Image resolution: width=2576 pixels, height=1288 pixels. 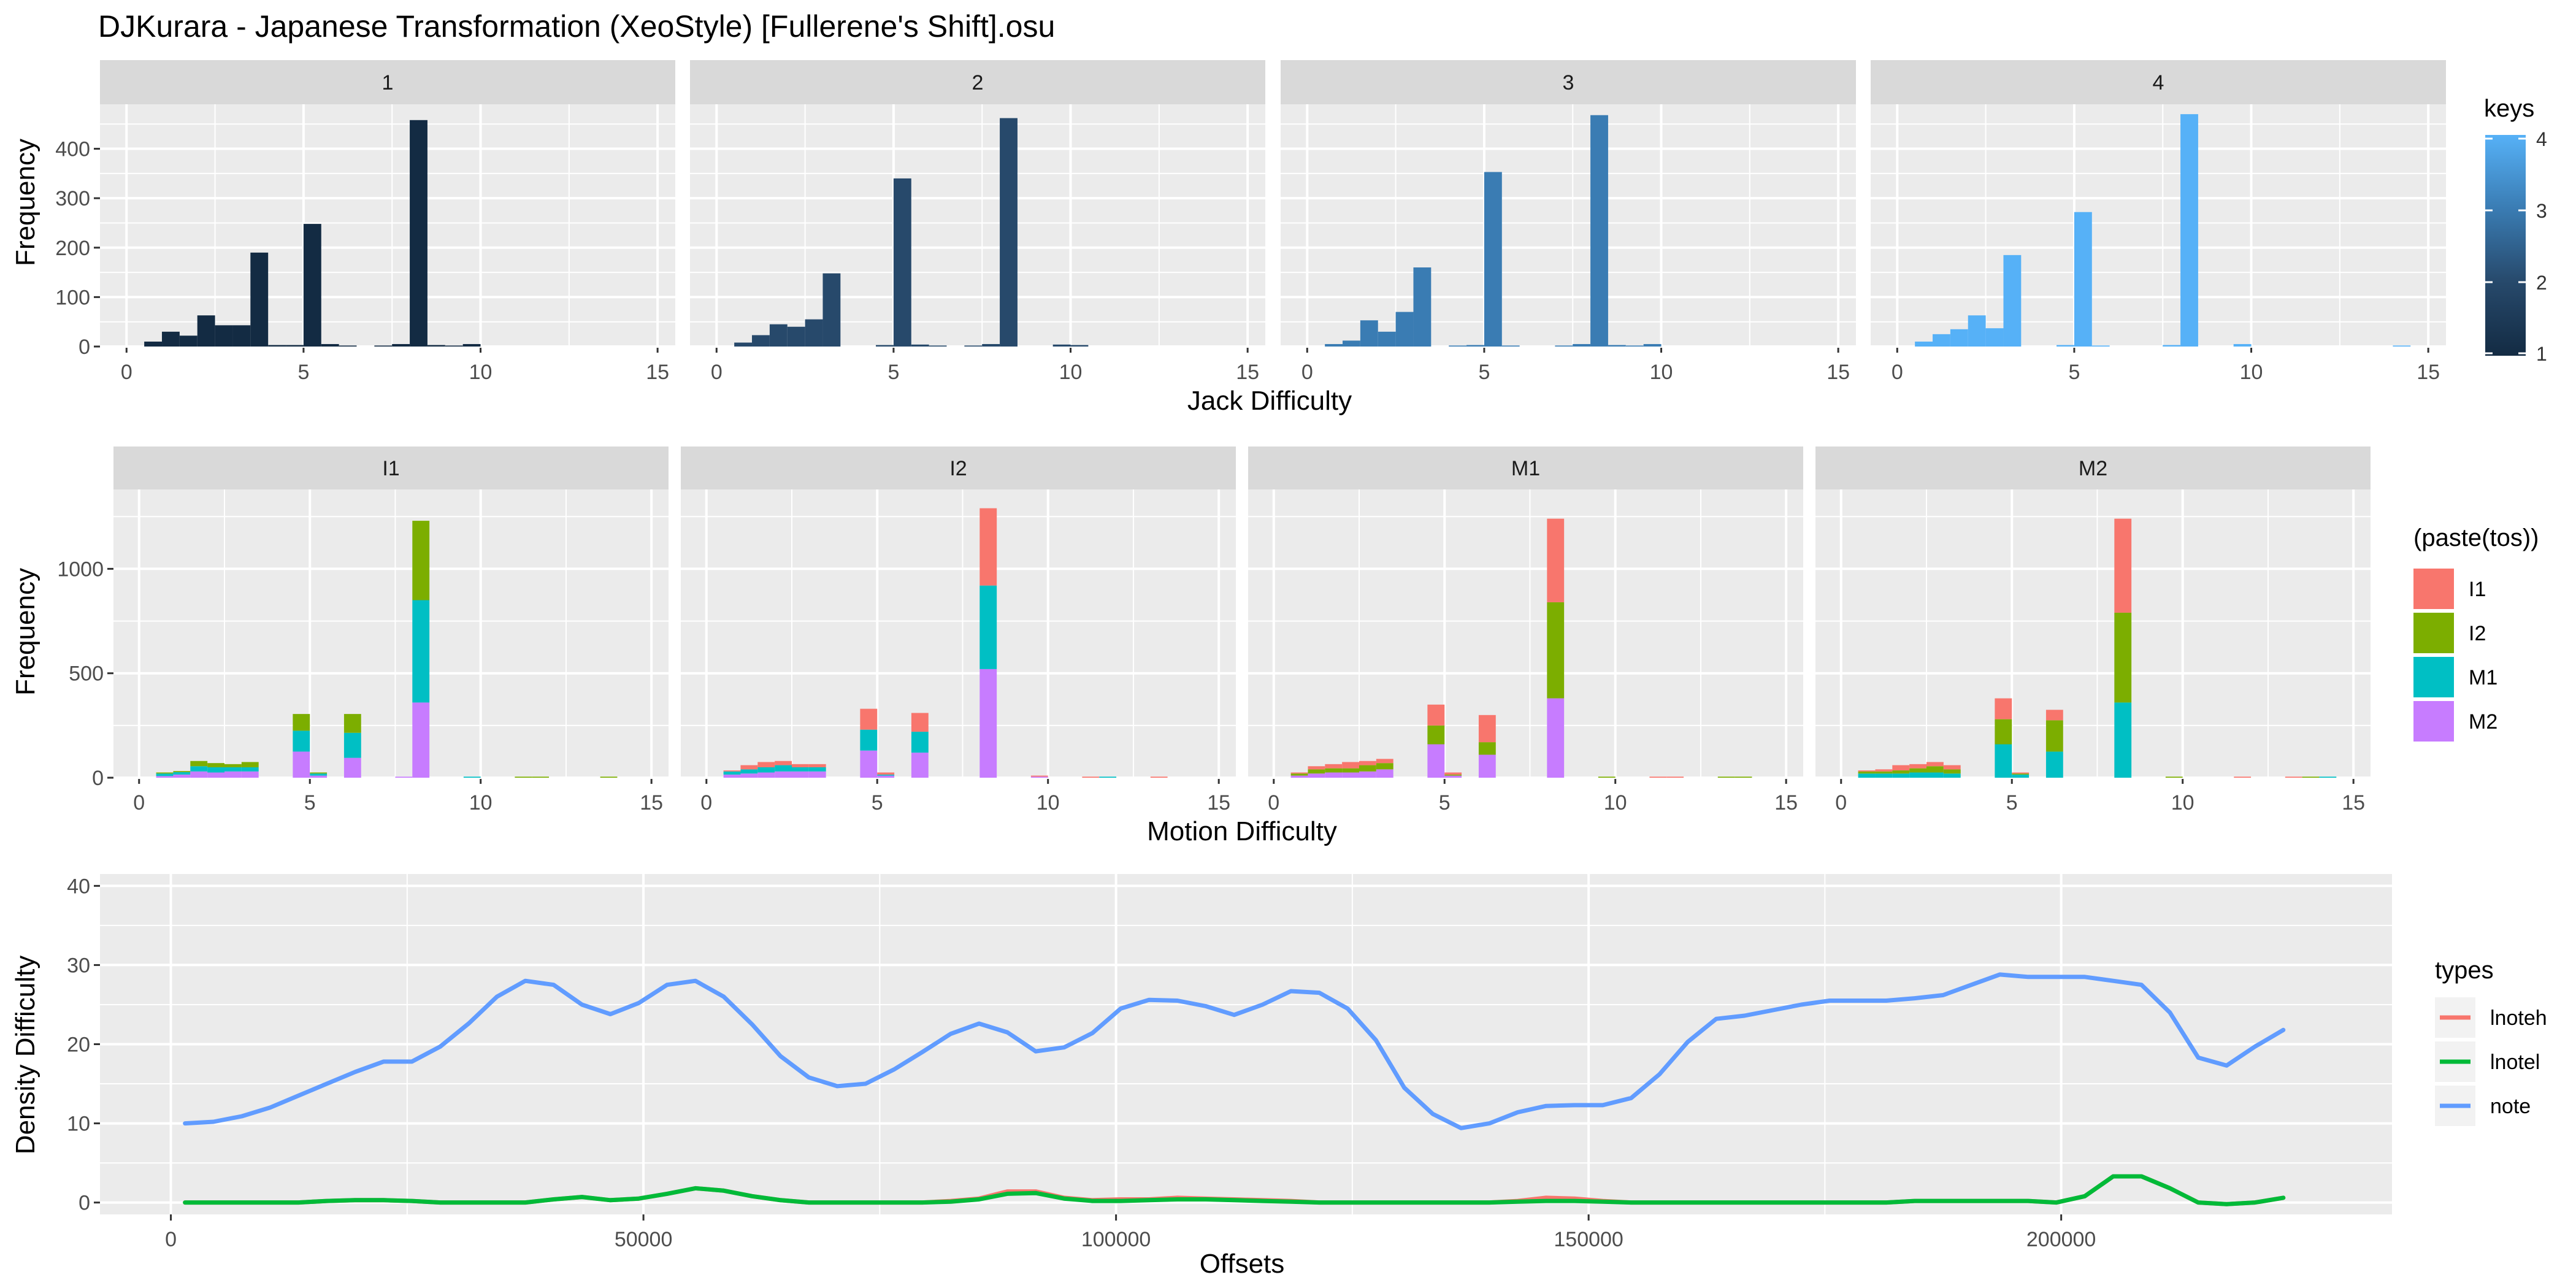 What do you see at coordinates (2476, 537) in the screenshot?
I see `tos-legend-title: (paste(tos))` at bounding box center [2476, 537].